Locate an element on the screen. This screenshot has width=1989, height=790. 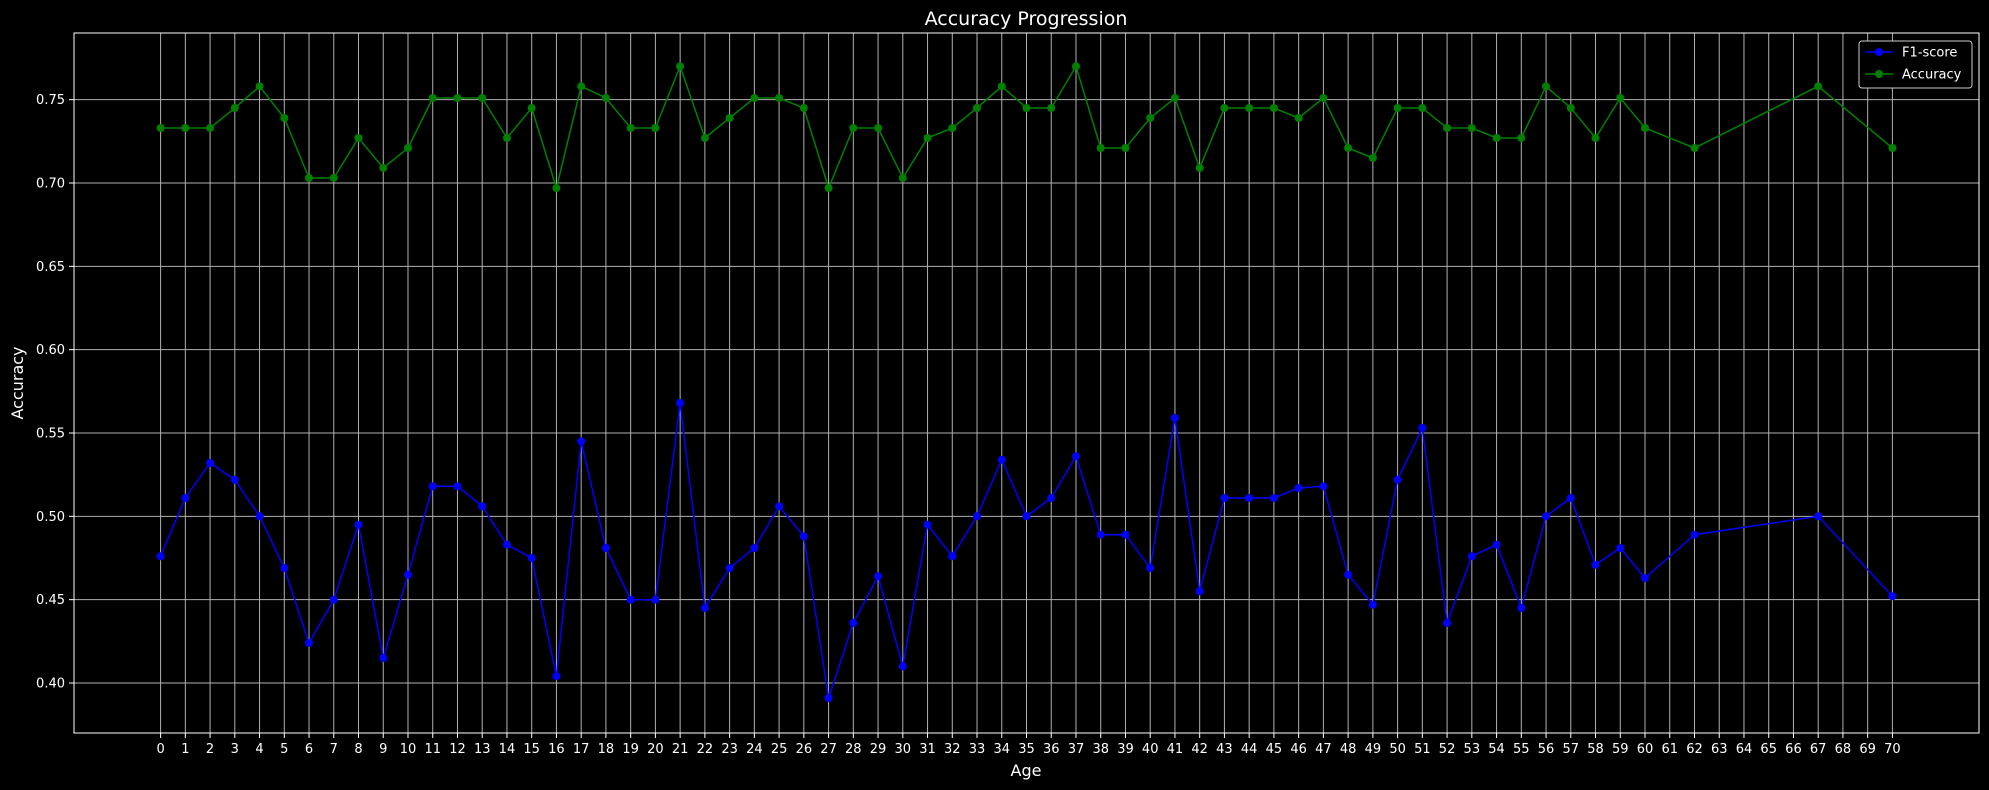
x-tick-label: 32 is located at coordinates (952, 749).